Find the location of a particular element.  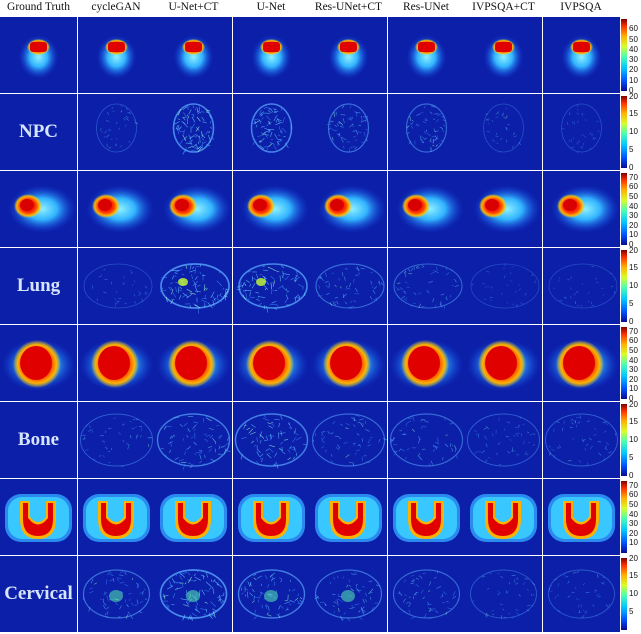

colorbar-tick-label: 70 is located at coordinates (633, 331).